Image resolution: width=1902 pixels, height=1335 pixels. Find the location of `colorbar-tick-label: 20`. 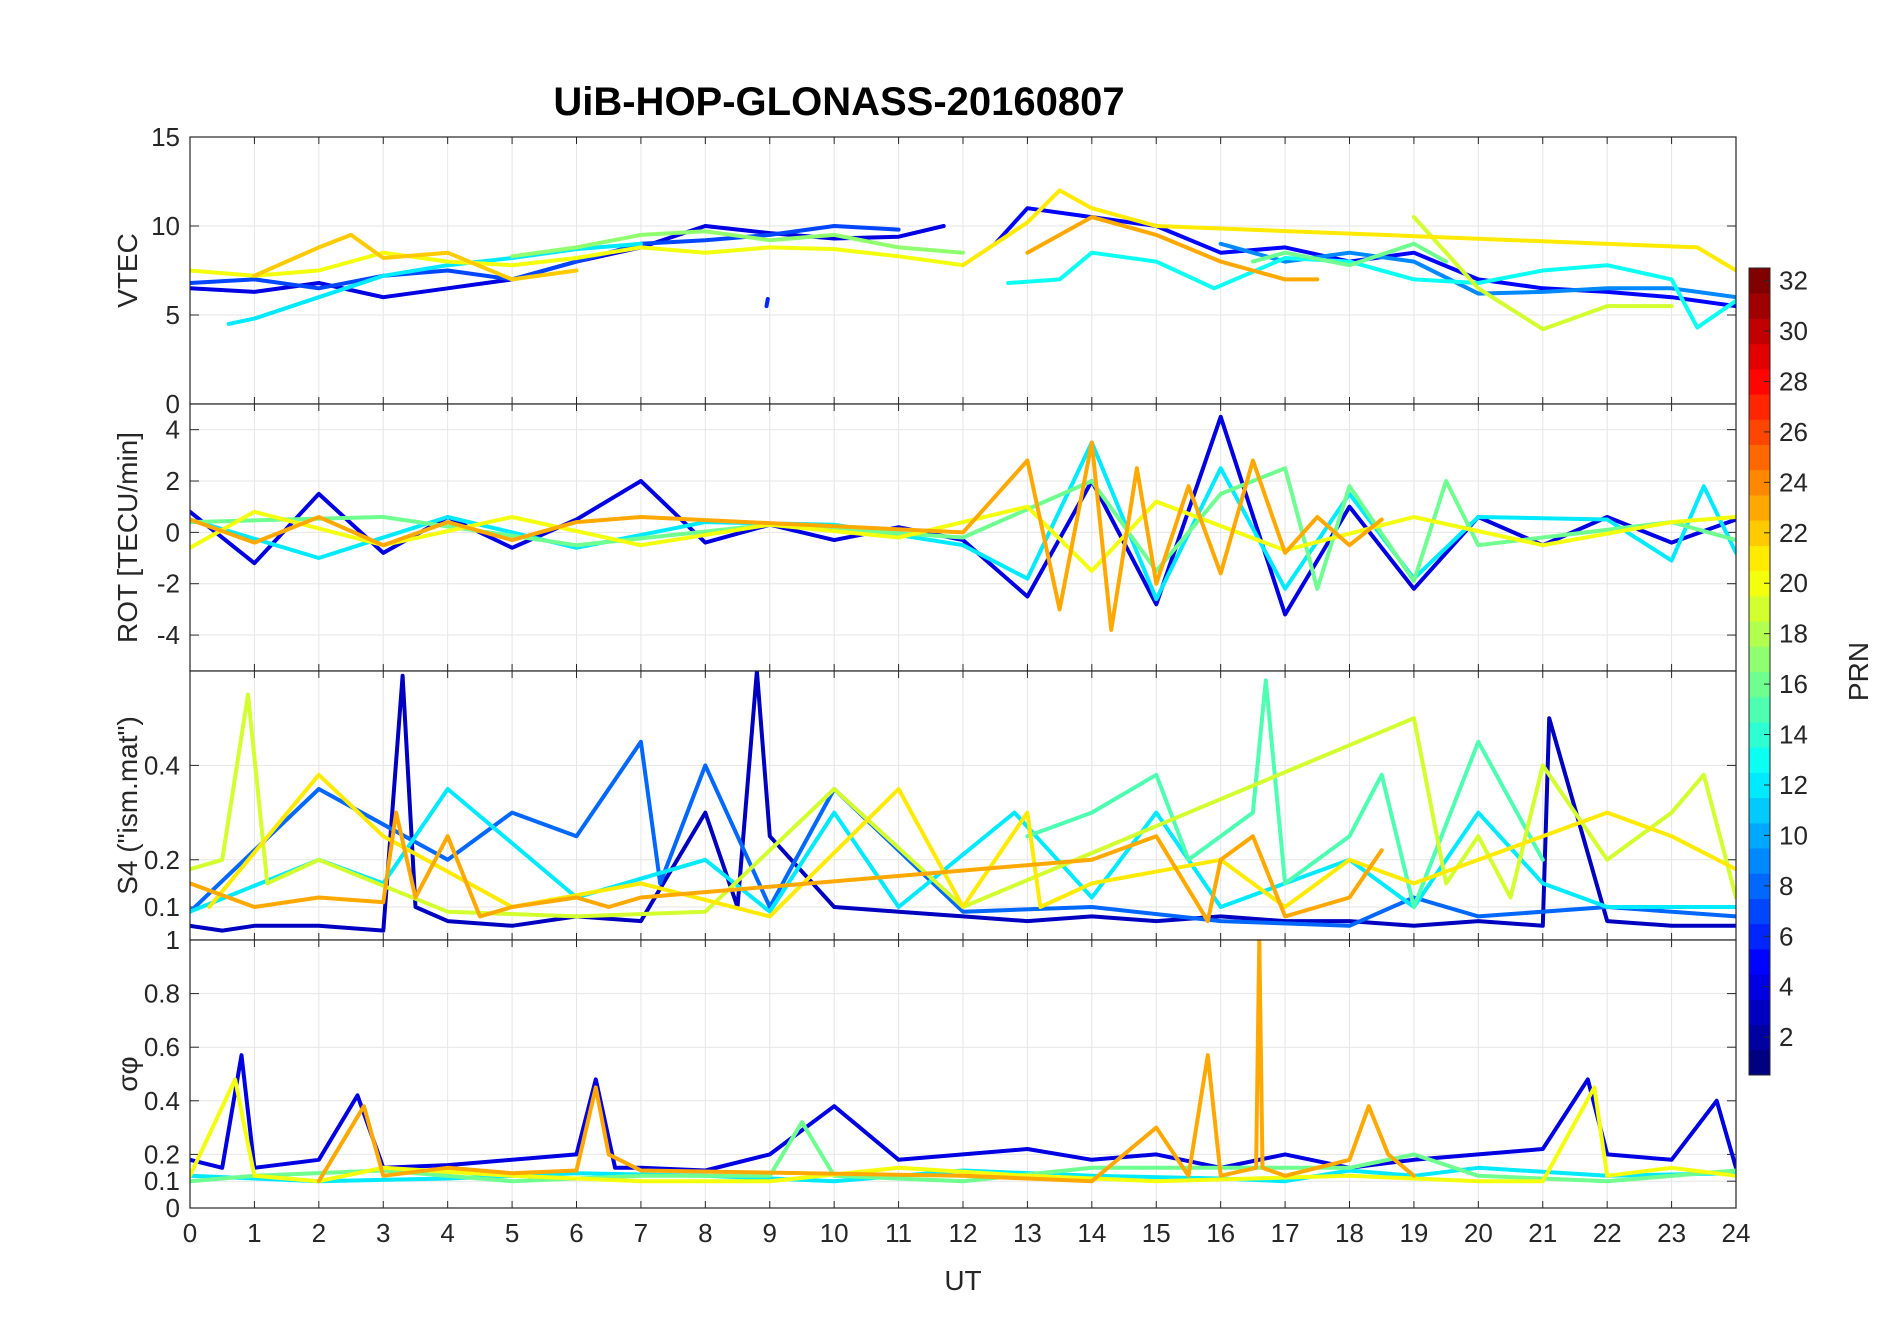

colorbar-tick-label: 20 is located at coordinates (1793, 583).